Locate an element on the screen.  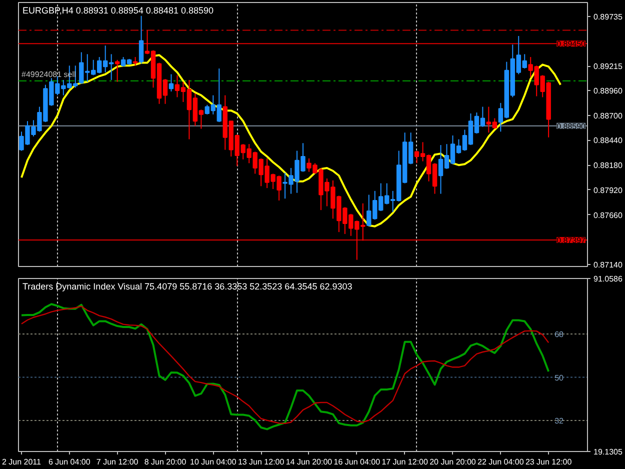
x-tick-label: 2 Jun 2011 is located at coordinates (22, 462).